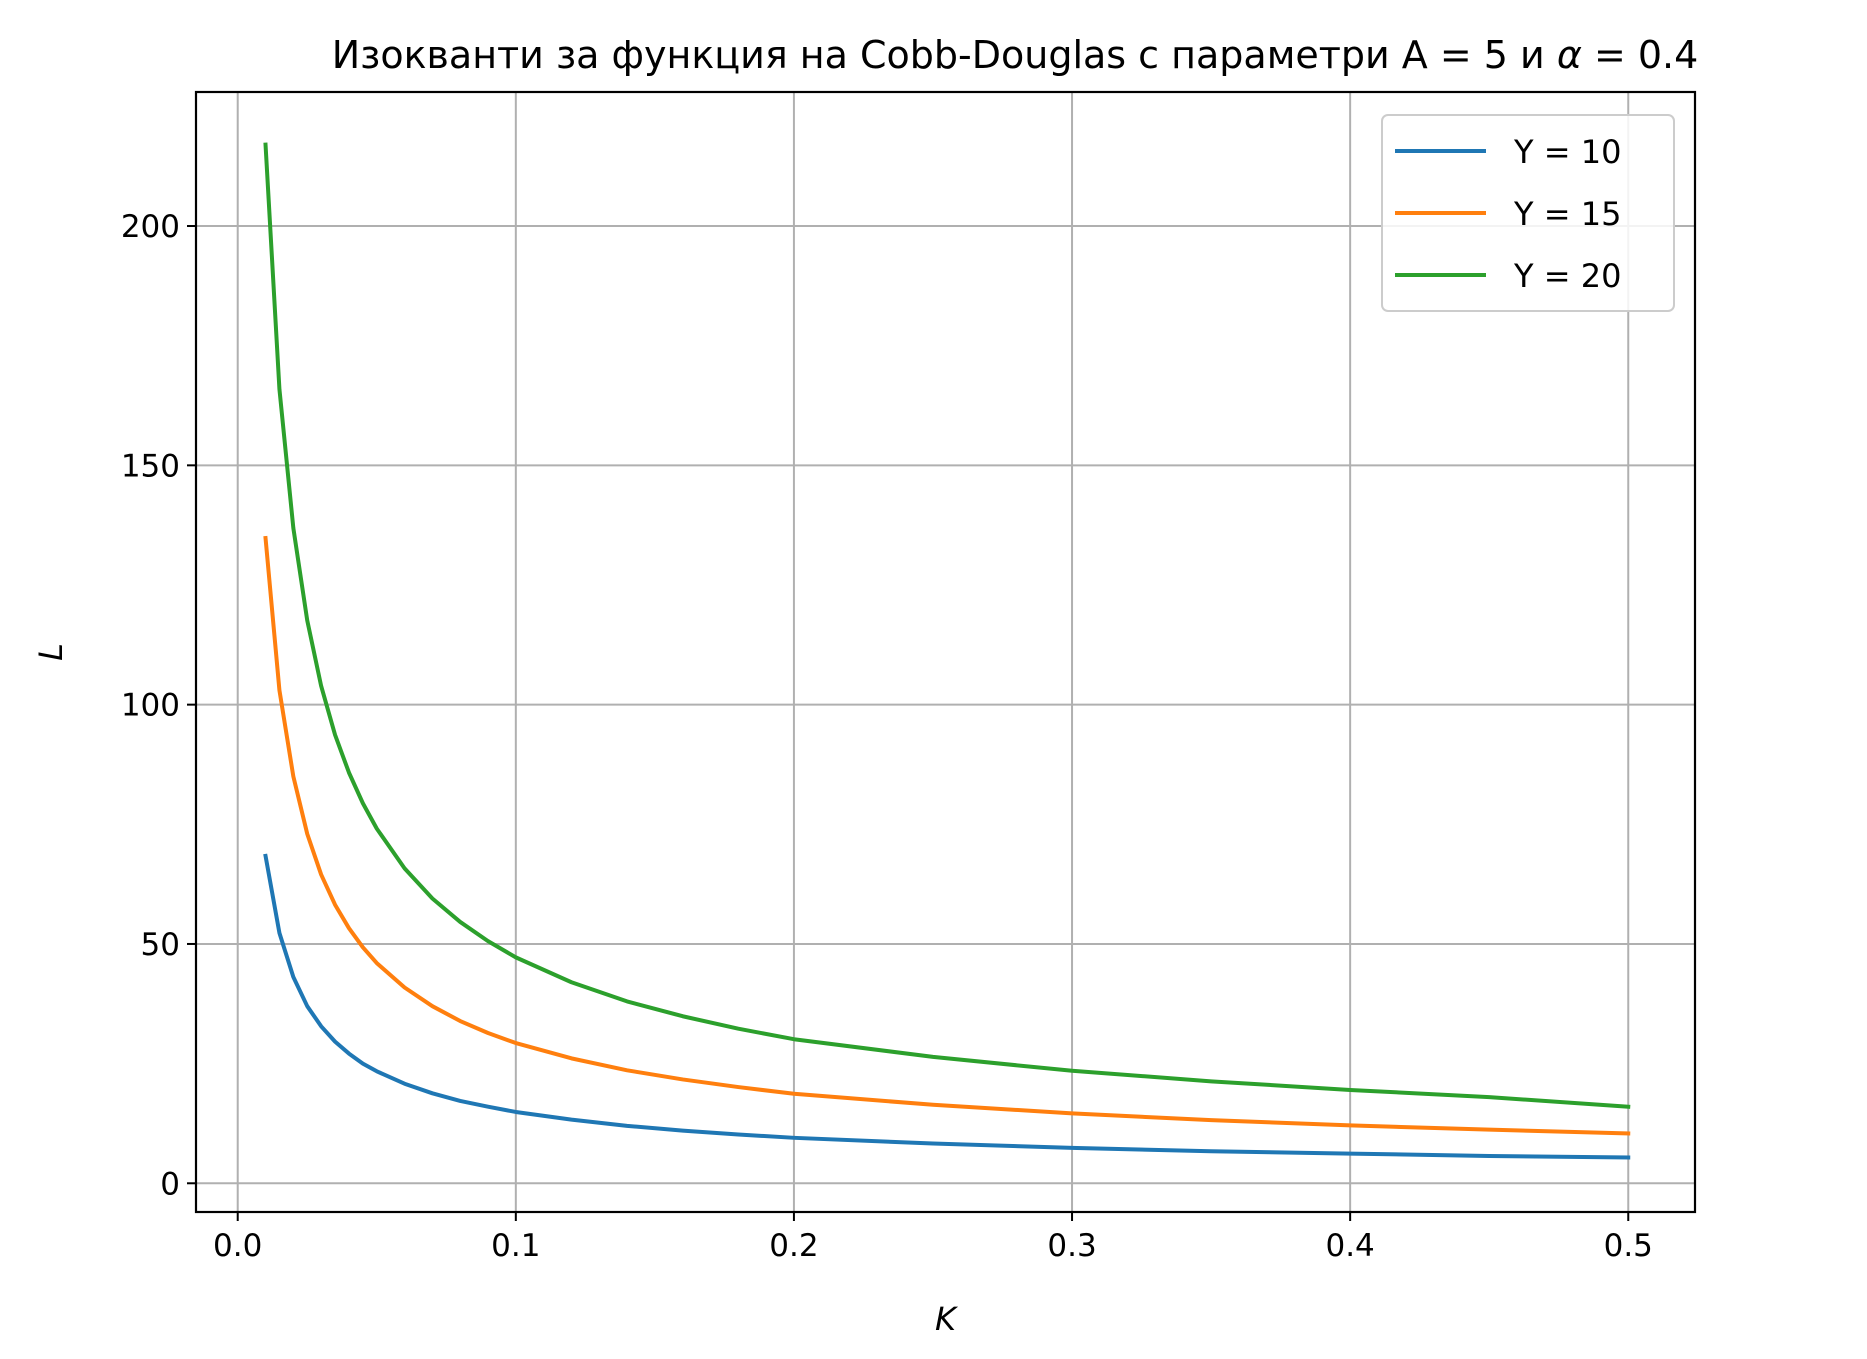  I want to click on legend-label: Y = 15, so click(1567, 214).